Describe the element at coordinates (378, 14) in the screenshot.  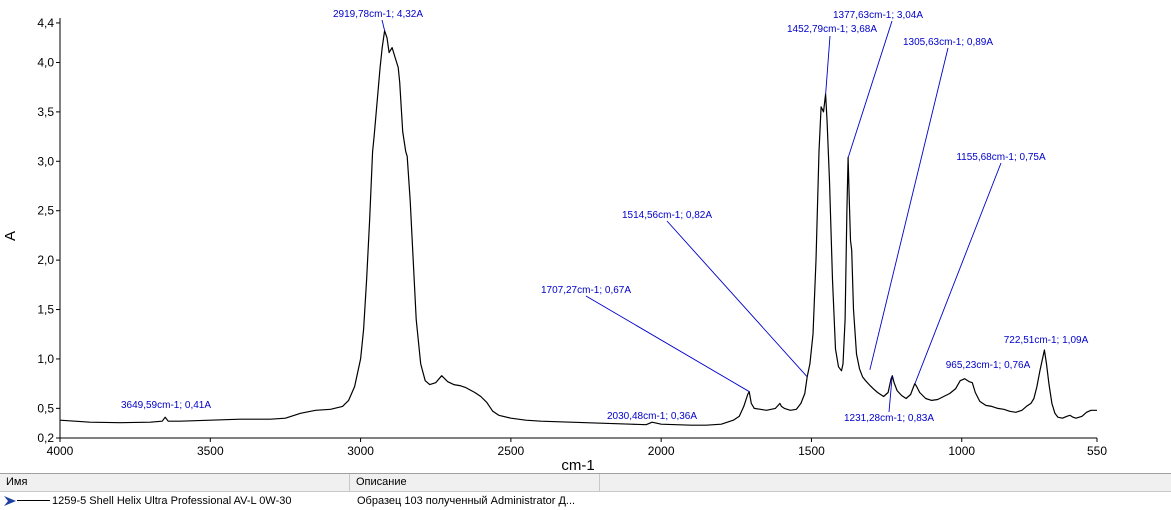
I see `peak-annotation: 2919,78cm-1; 4,32A` at that location.